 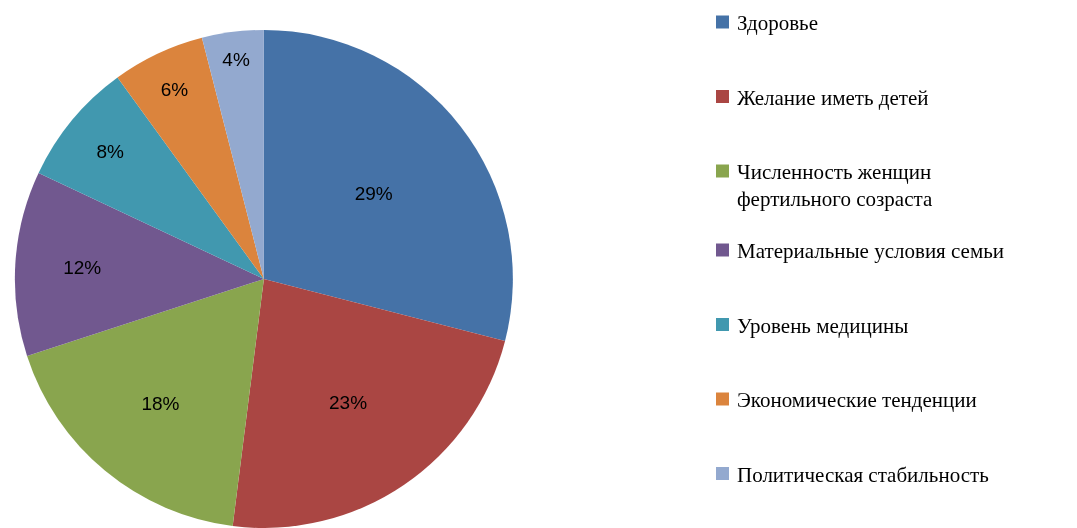 I want to click on legend-label: Уровень медицины, so click(x=823, y=326).